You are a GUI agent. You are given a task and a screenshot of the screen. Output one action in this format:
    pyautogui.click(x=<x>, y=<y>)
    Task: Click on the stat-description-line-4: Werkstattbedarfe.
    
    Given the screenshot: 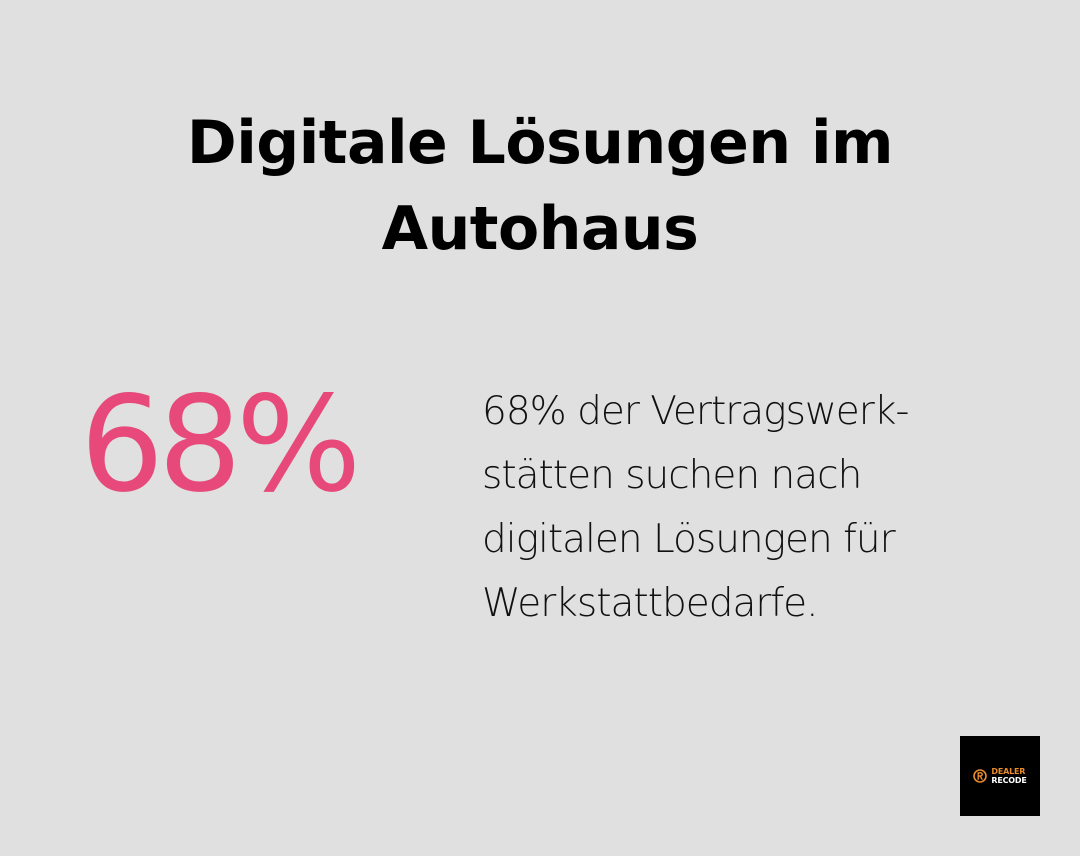 What is the action you would take?
    pyautogui.click(x=650, y=603)
    